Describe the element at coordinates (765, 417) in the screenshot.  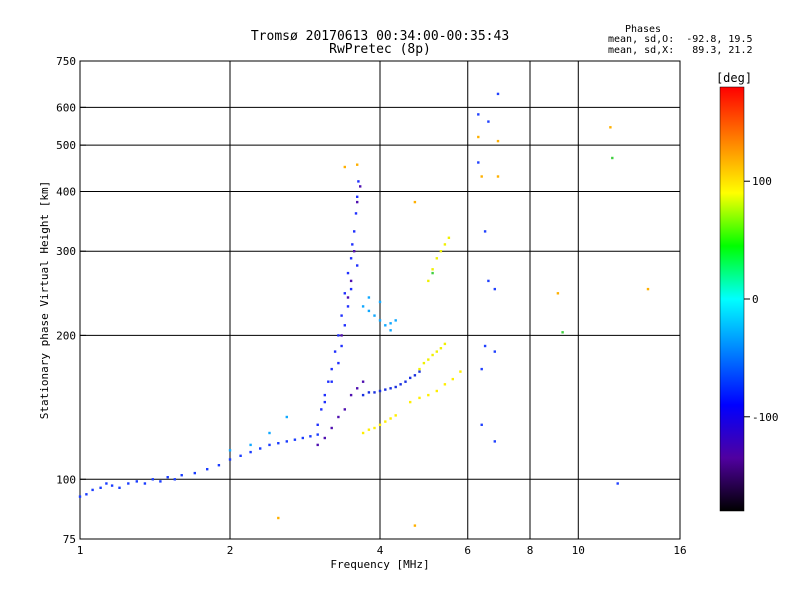
I see `colorbar-tick-label-2: -100` at that location.